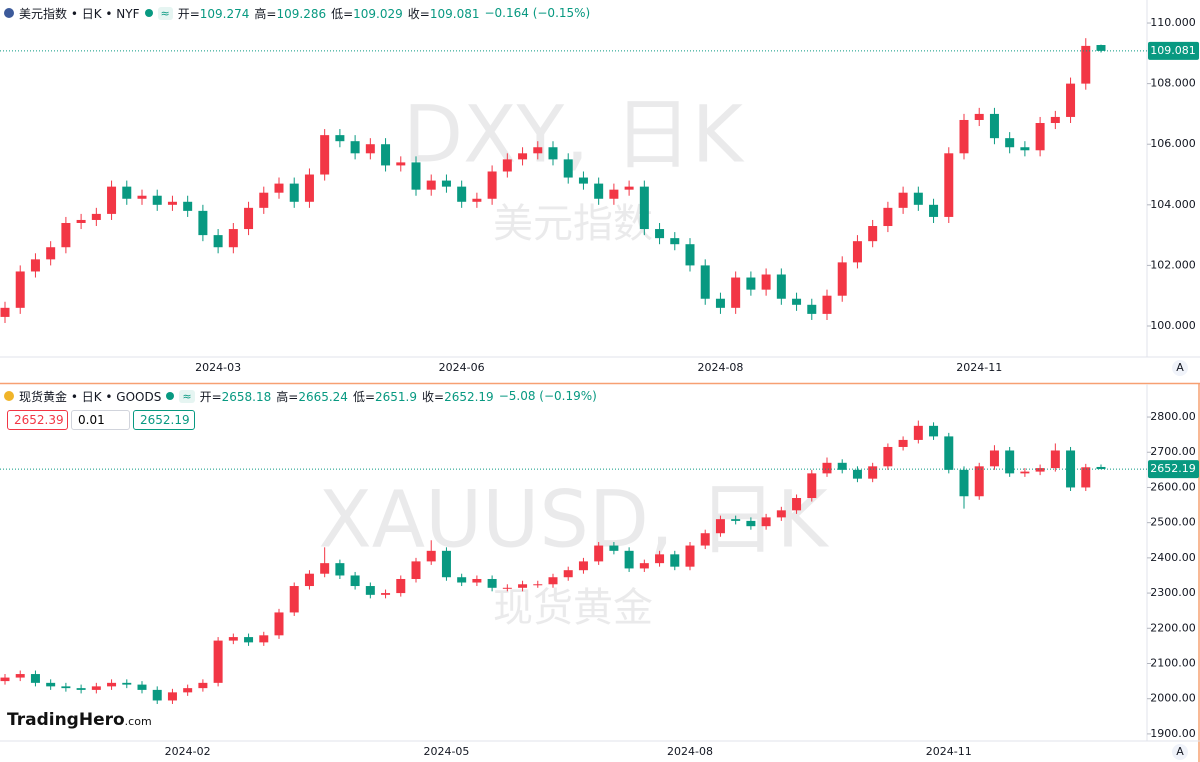 The height and width of the screenshot is (762, 1200). I want to click on symbol: 美元指数 • 日K • NYF, so click(79, 13).